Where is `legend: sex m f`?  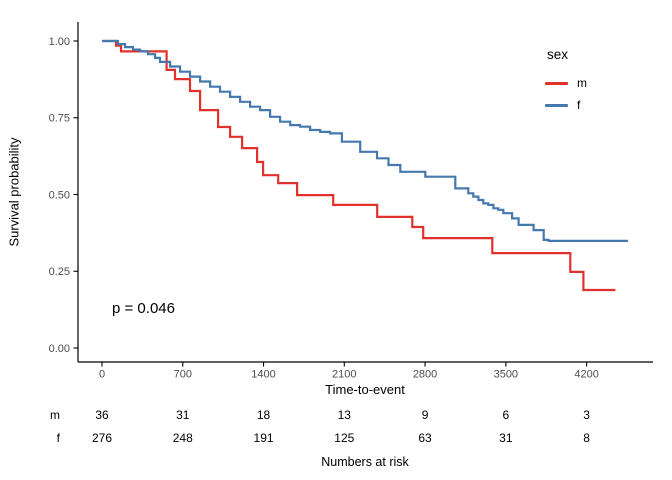 legend: sex m f is located at coordinates (566, 81).